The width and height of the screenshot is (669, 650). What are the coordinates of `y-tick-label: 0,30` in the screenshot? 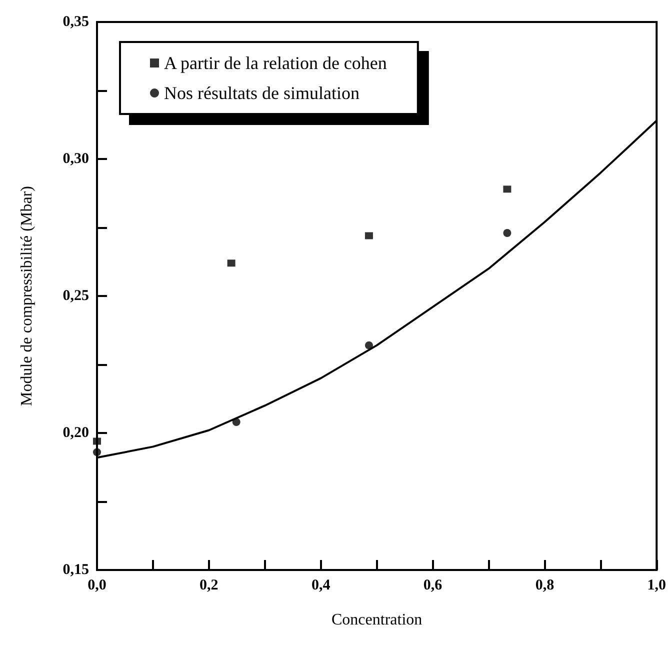 It's located at (75, 159).